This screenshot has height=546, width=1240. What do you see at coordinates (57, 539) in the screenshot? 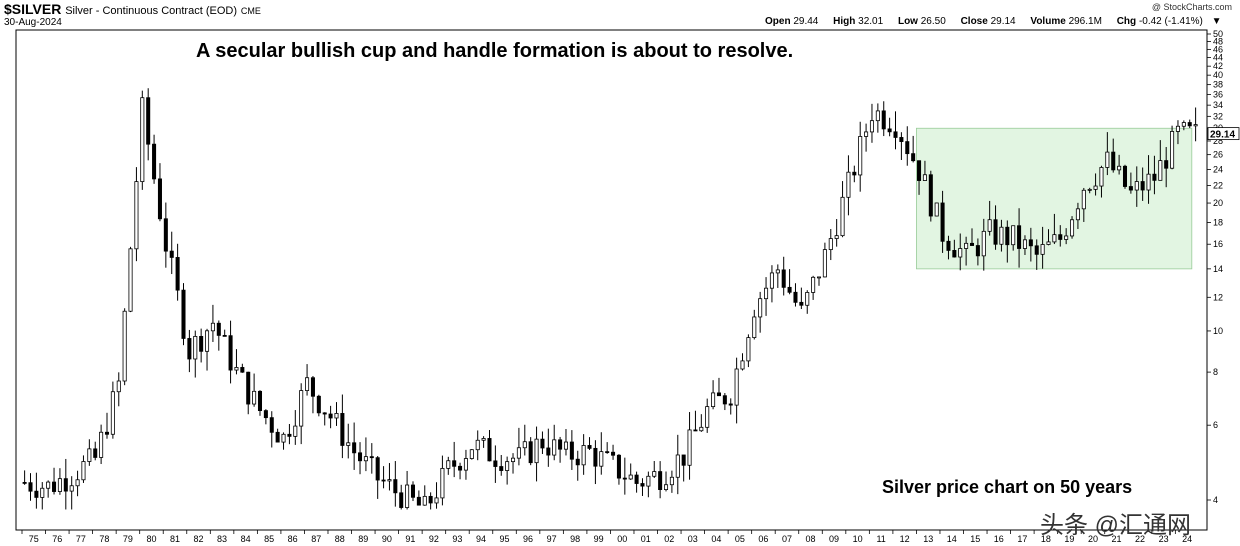
I see `x-tick-label: 76` at bounding box center [57, 539].